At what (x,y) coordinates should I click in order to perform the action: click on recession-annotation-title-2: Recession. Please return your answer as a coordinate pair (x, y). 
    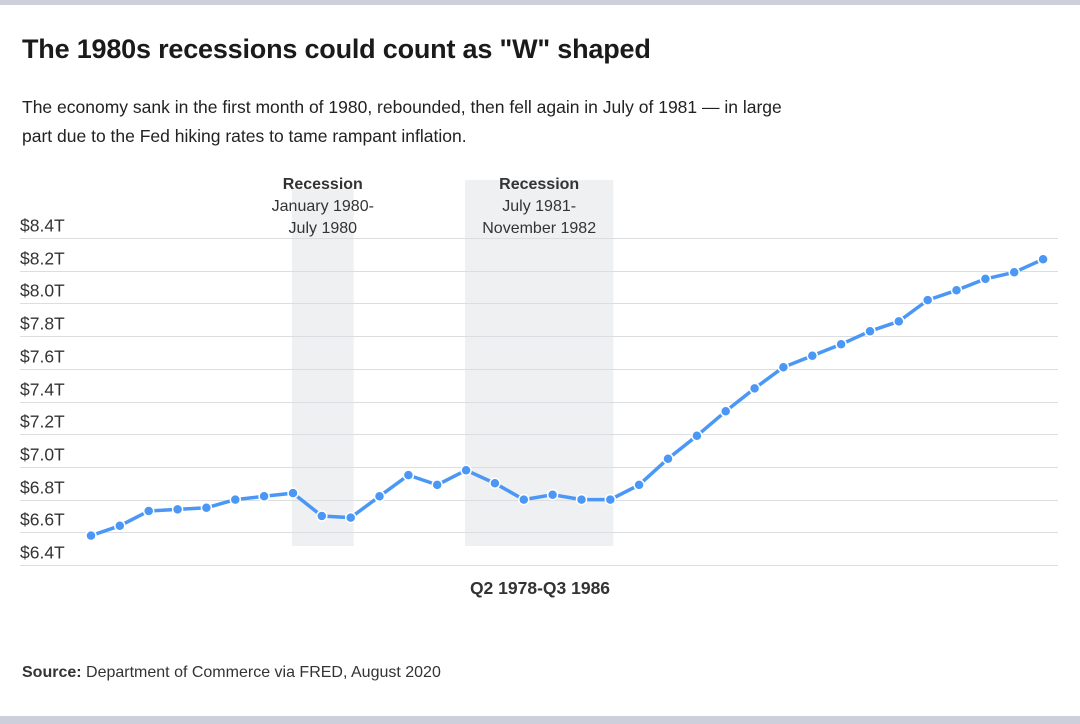
    Looking at the image, I should click on (539, 184).